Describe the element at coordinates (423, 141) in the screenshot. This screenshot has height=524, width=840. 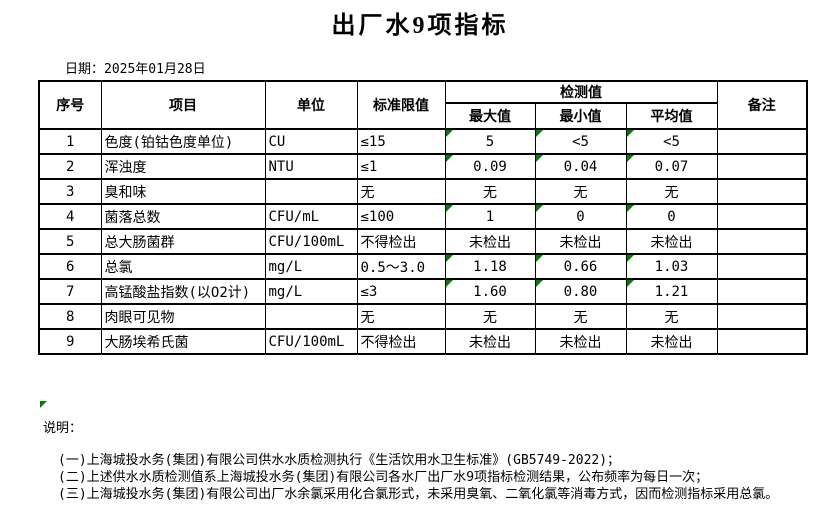
I see `table-row: 1 色度(铂钴色度单位) CU ≤15 5 <5 <5` at that location.